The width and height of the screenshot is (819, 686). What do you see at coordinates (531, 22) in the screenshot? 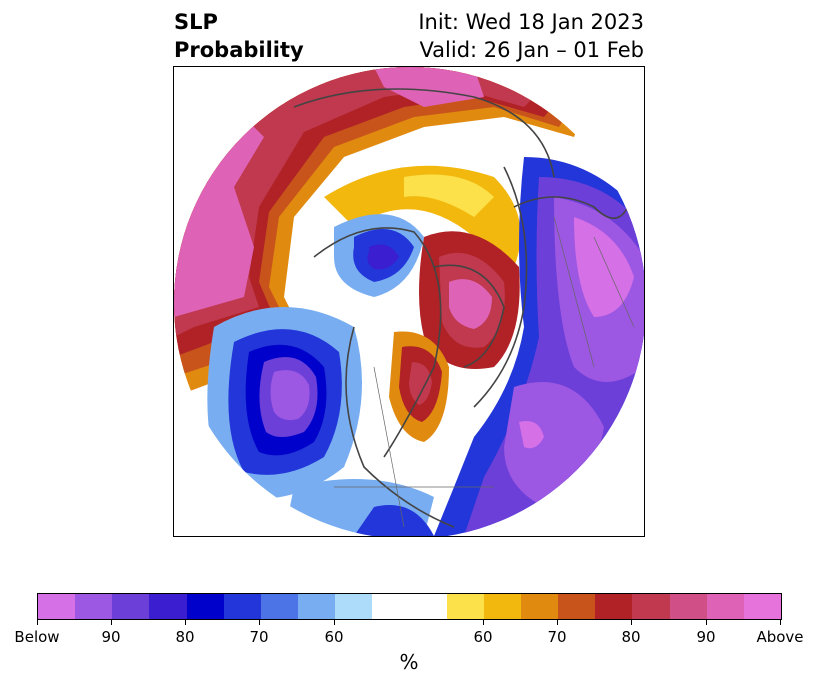
I see `init-date: Init: Wed 18 Jan 2023` at bounding box center [531, 22].